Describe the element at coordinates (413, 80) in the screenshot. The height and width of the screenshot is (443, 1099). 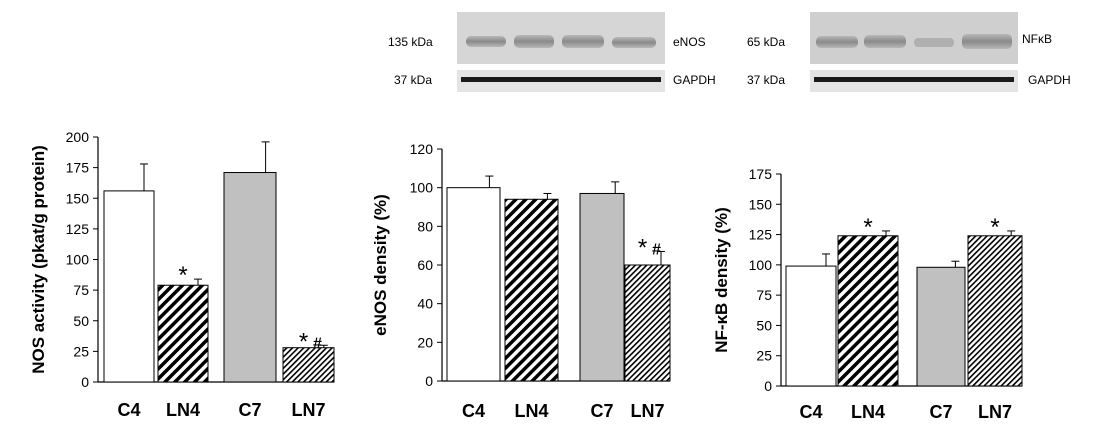
I see `blot-enos-kda-bottom: 37 kDa` at that location.